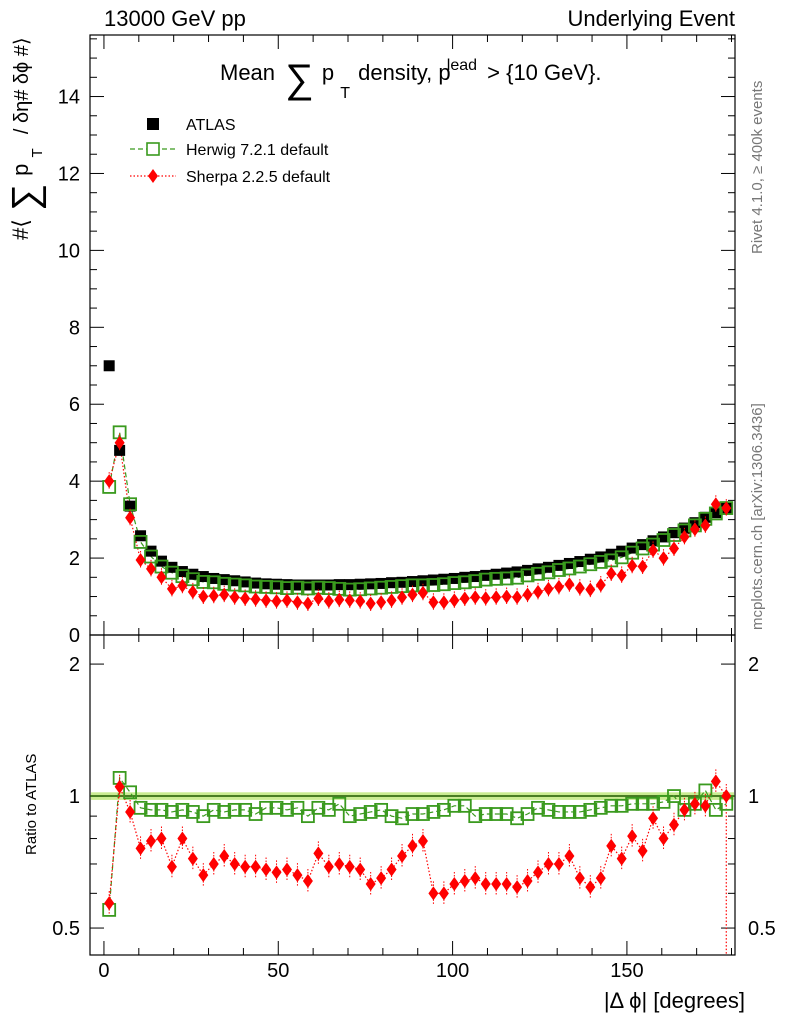 This screenshot has height=1024, width=786. Describe the element at coordinates (26, 138) in the screenshot. I see `main-ylabel: #⟨ ∑ p T / δη# δϕ #⟩` at that location.